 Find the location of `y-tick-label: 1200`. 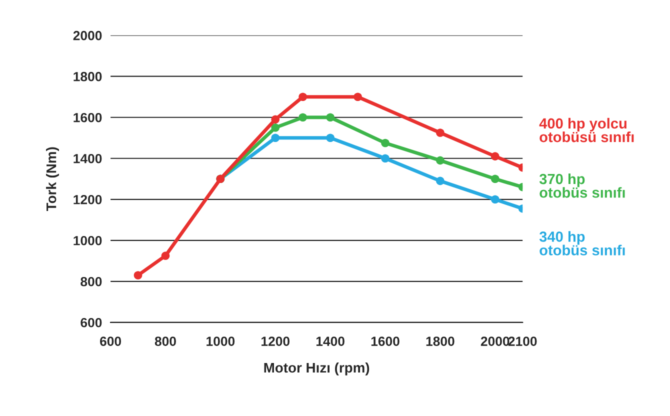

y-tick-label: 1200 is located at coordinates (88, 199).